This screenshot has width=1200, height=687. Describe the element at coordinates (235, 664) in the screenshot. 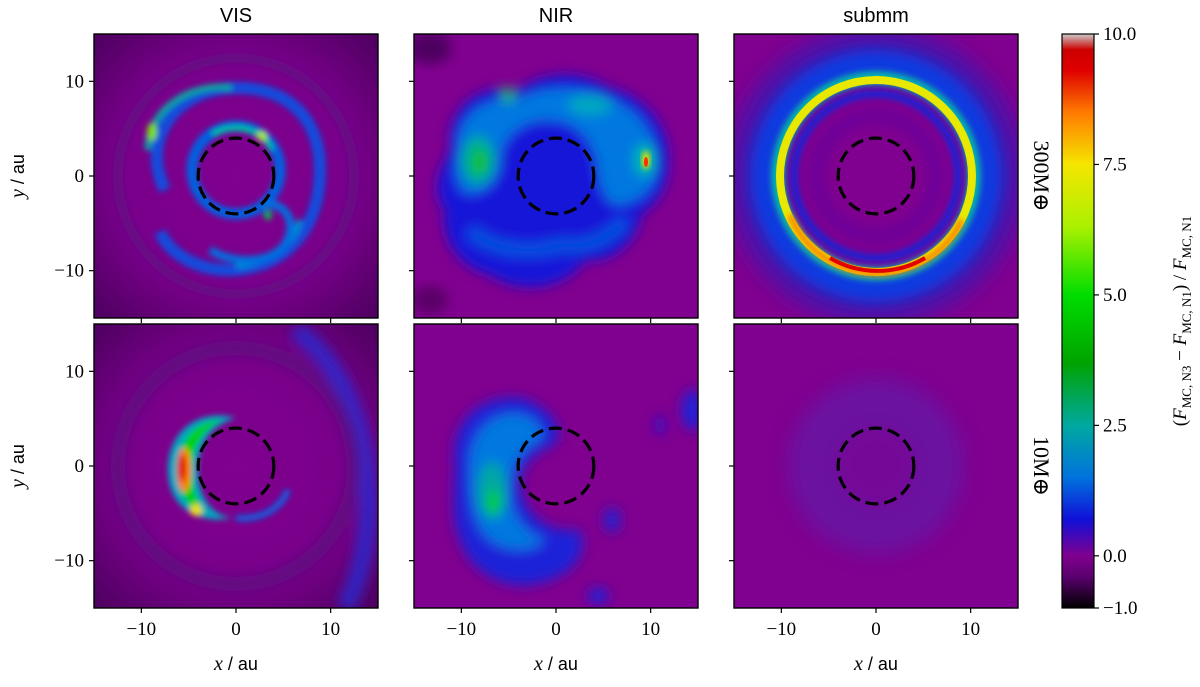

I see `x-axis-label-col0: x / au` at that location.